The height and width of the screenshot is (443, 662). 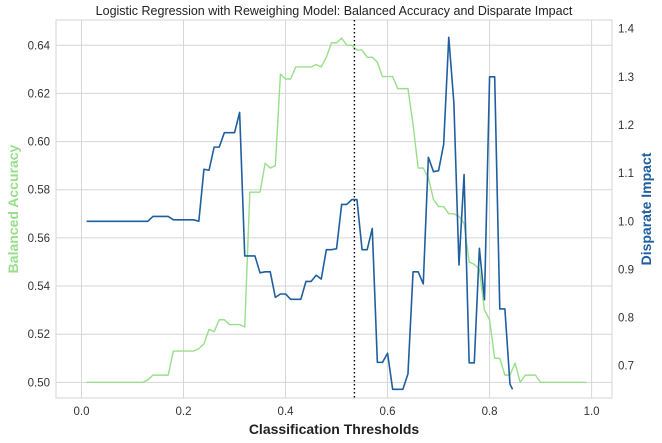 I want to click on right-y-tick-label: 1.3, so click(x=626, y=78).